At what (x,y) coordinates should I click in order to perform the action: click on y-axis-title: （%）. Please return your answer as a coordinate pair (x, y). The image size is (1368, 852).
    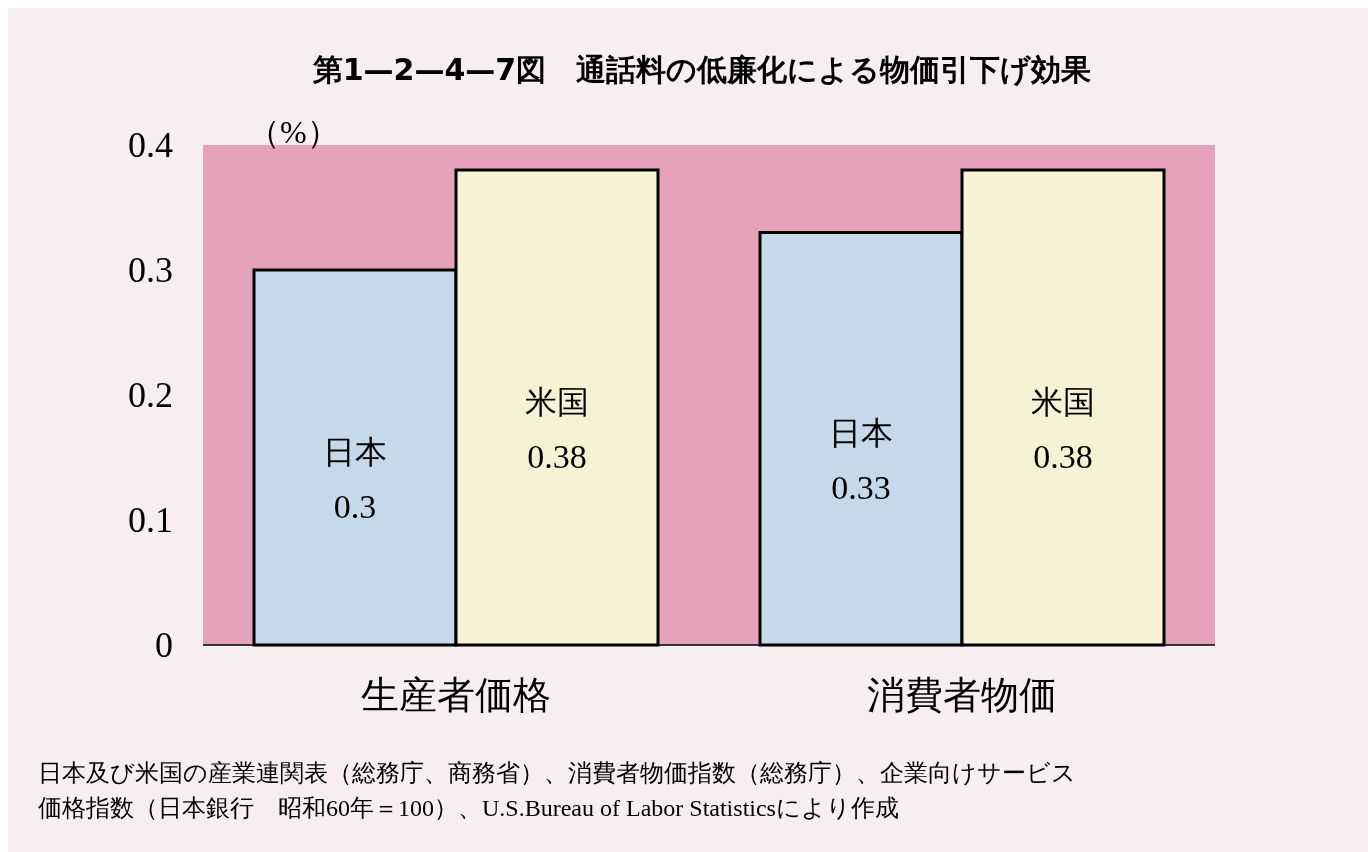
    Looking at the image, I should click on (293, 132).